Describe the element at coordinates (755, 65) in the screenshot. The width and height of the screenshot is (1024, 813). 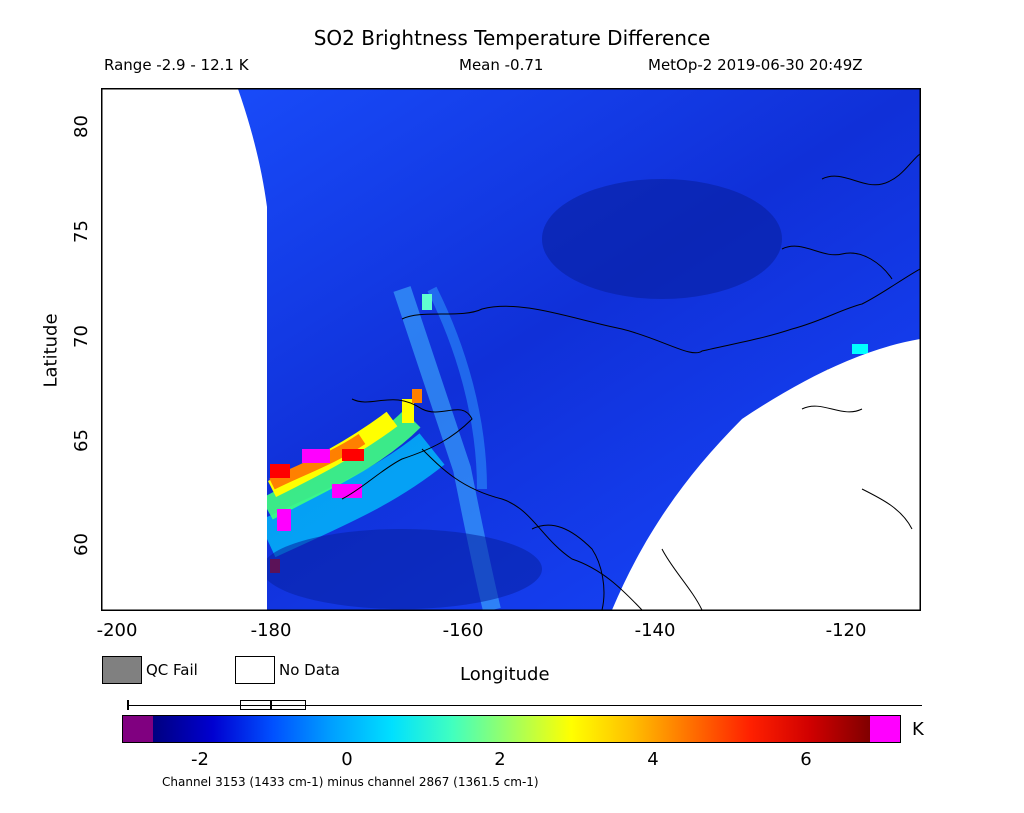
I see `satellite-timestamp: MetOp-2 2019-06-30 20:49Z` at that location.